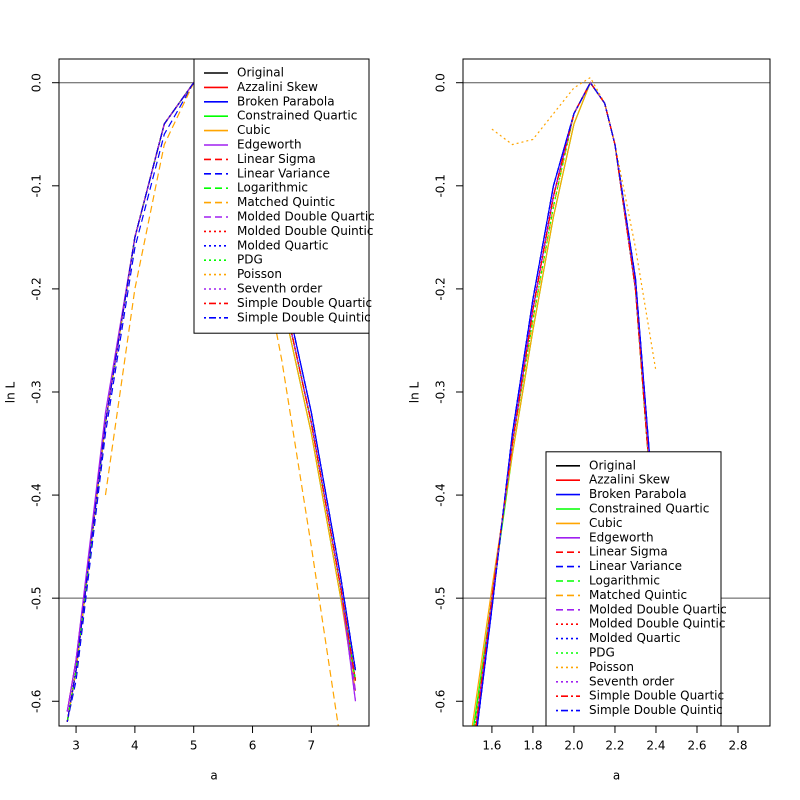  I want to click on x-tick-label: 2.6, so click(696, 746).